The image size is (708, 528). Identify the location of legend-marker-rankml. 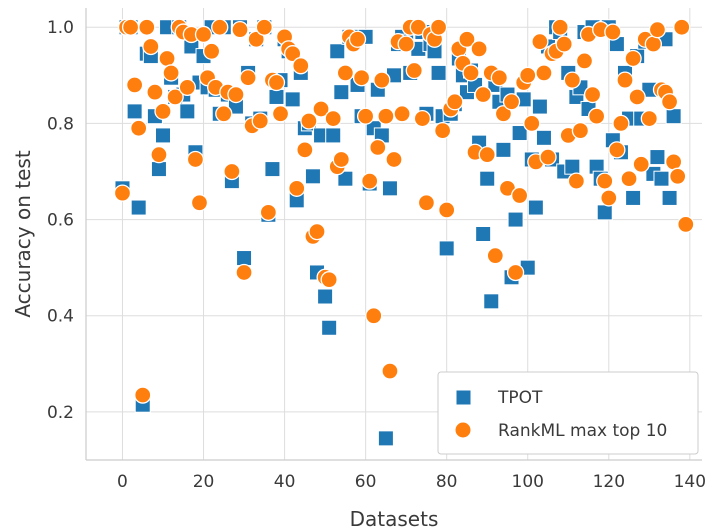
(463, 430).